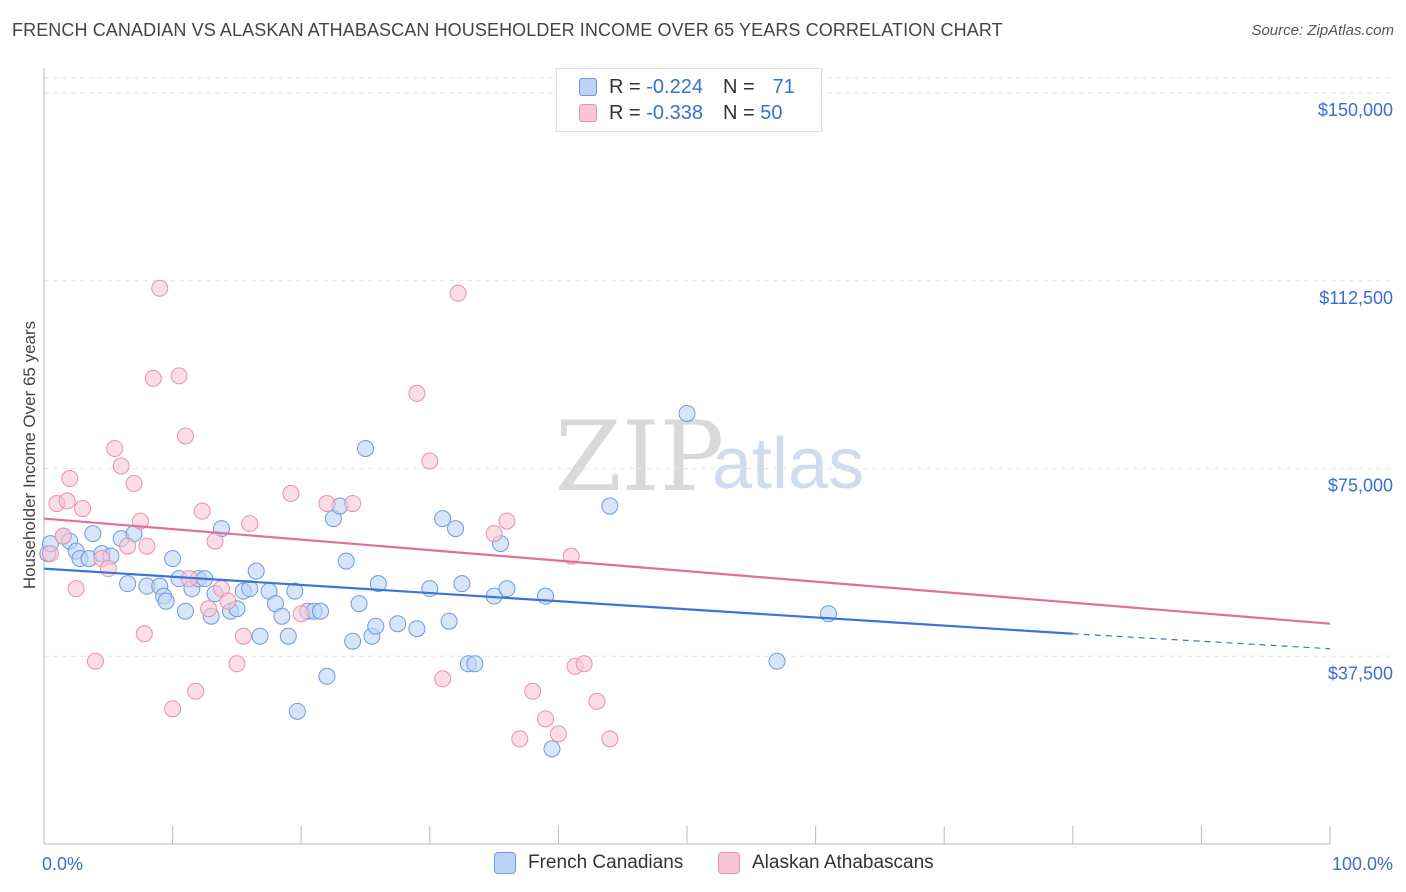 Image resolution: width=1406 pixels, height=892 pixels. Describe the element at coordinates (558, 601) in the screenshot. I see `french-canadians-trendline` at that location.